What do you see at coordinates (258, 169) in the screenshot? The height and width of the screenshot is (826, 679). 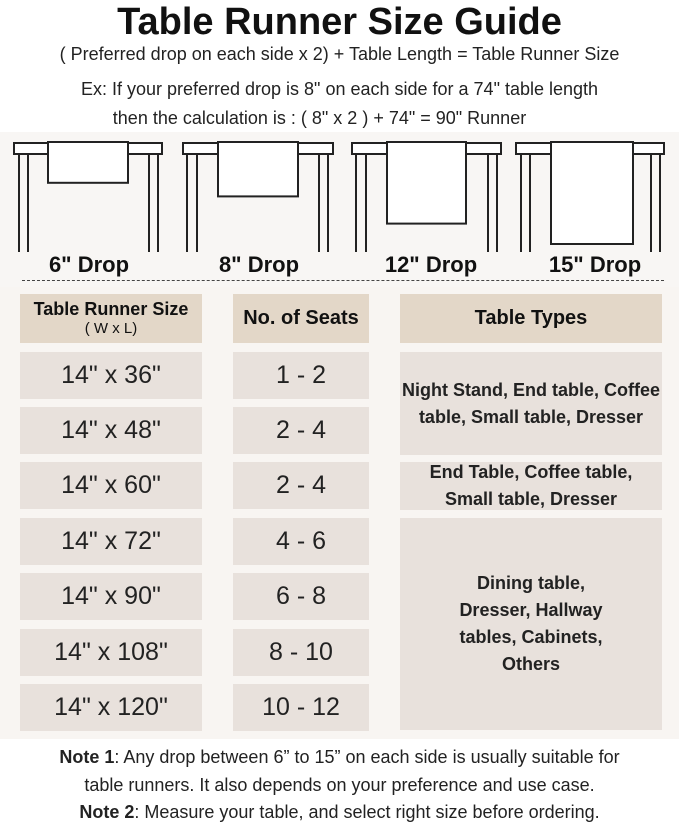 I see `runner-8in` at bounding box center [258, 169].